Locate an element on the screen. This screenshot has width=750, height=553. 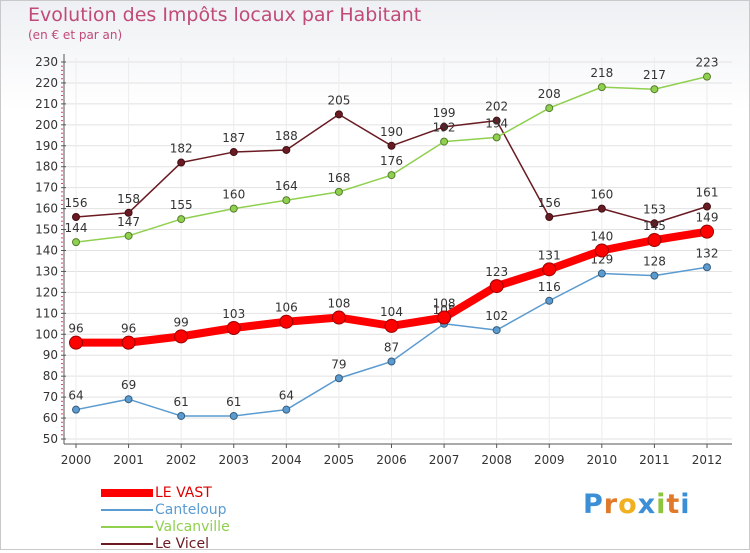
legend-swatch-canteloup is located at coordinates (127, 510).